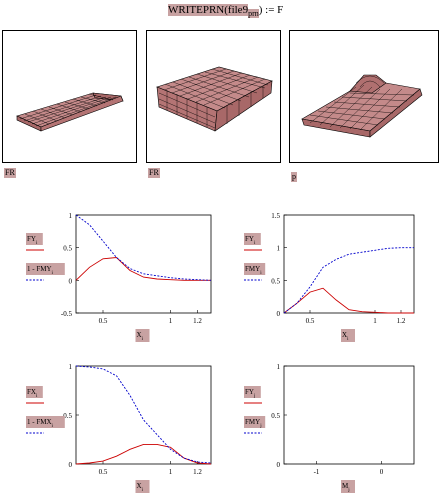 The height and width of the screenshot is (501, 443). What do you see at coordinates (67, 314) in the screenshot?
I see `y-tick-label: -0.5` at bounding box center [67, 314].